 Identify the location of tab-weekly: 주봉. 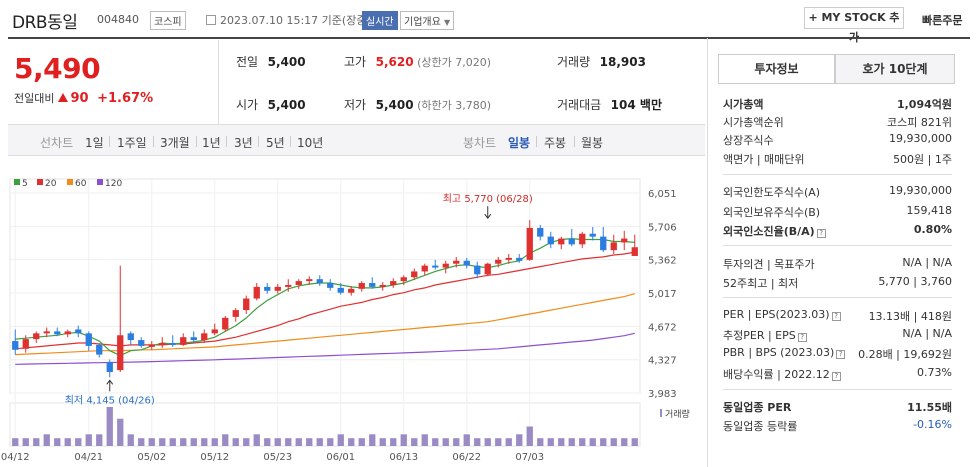
(555, 143).